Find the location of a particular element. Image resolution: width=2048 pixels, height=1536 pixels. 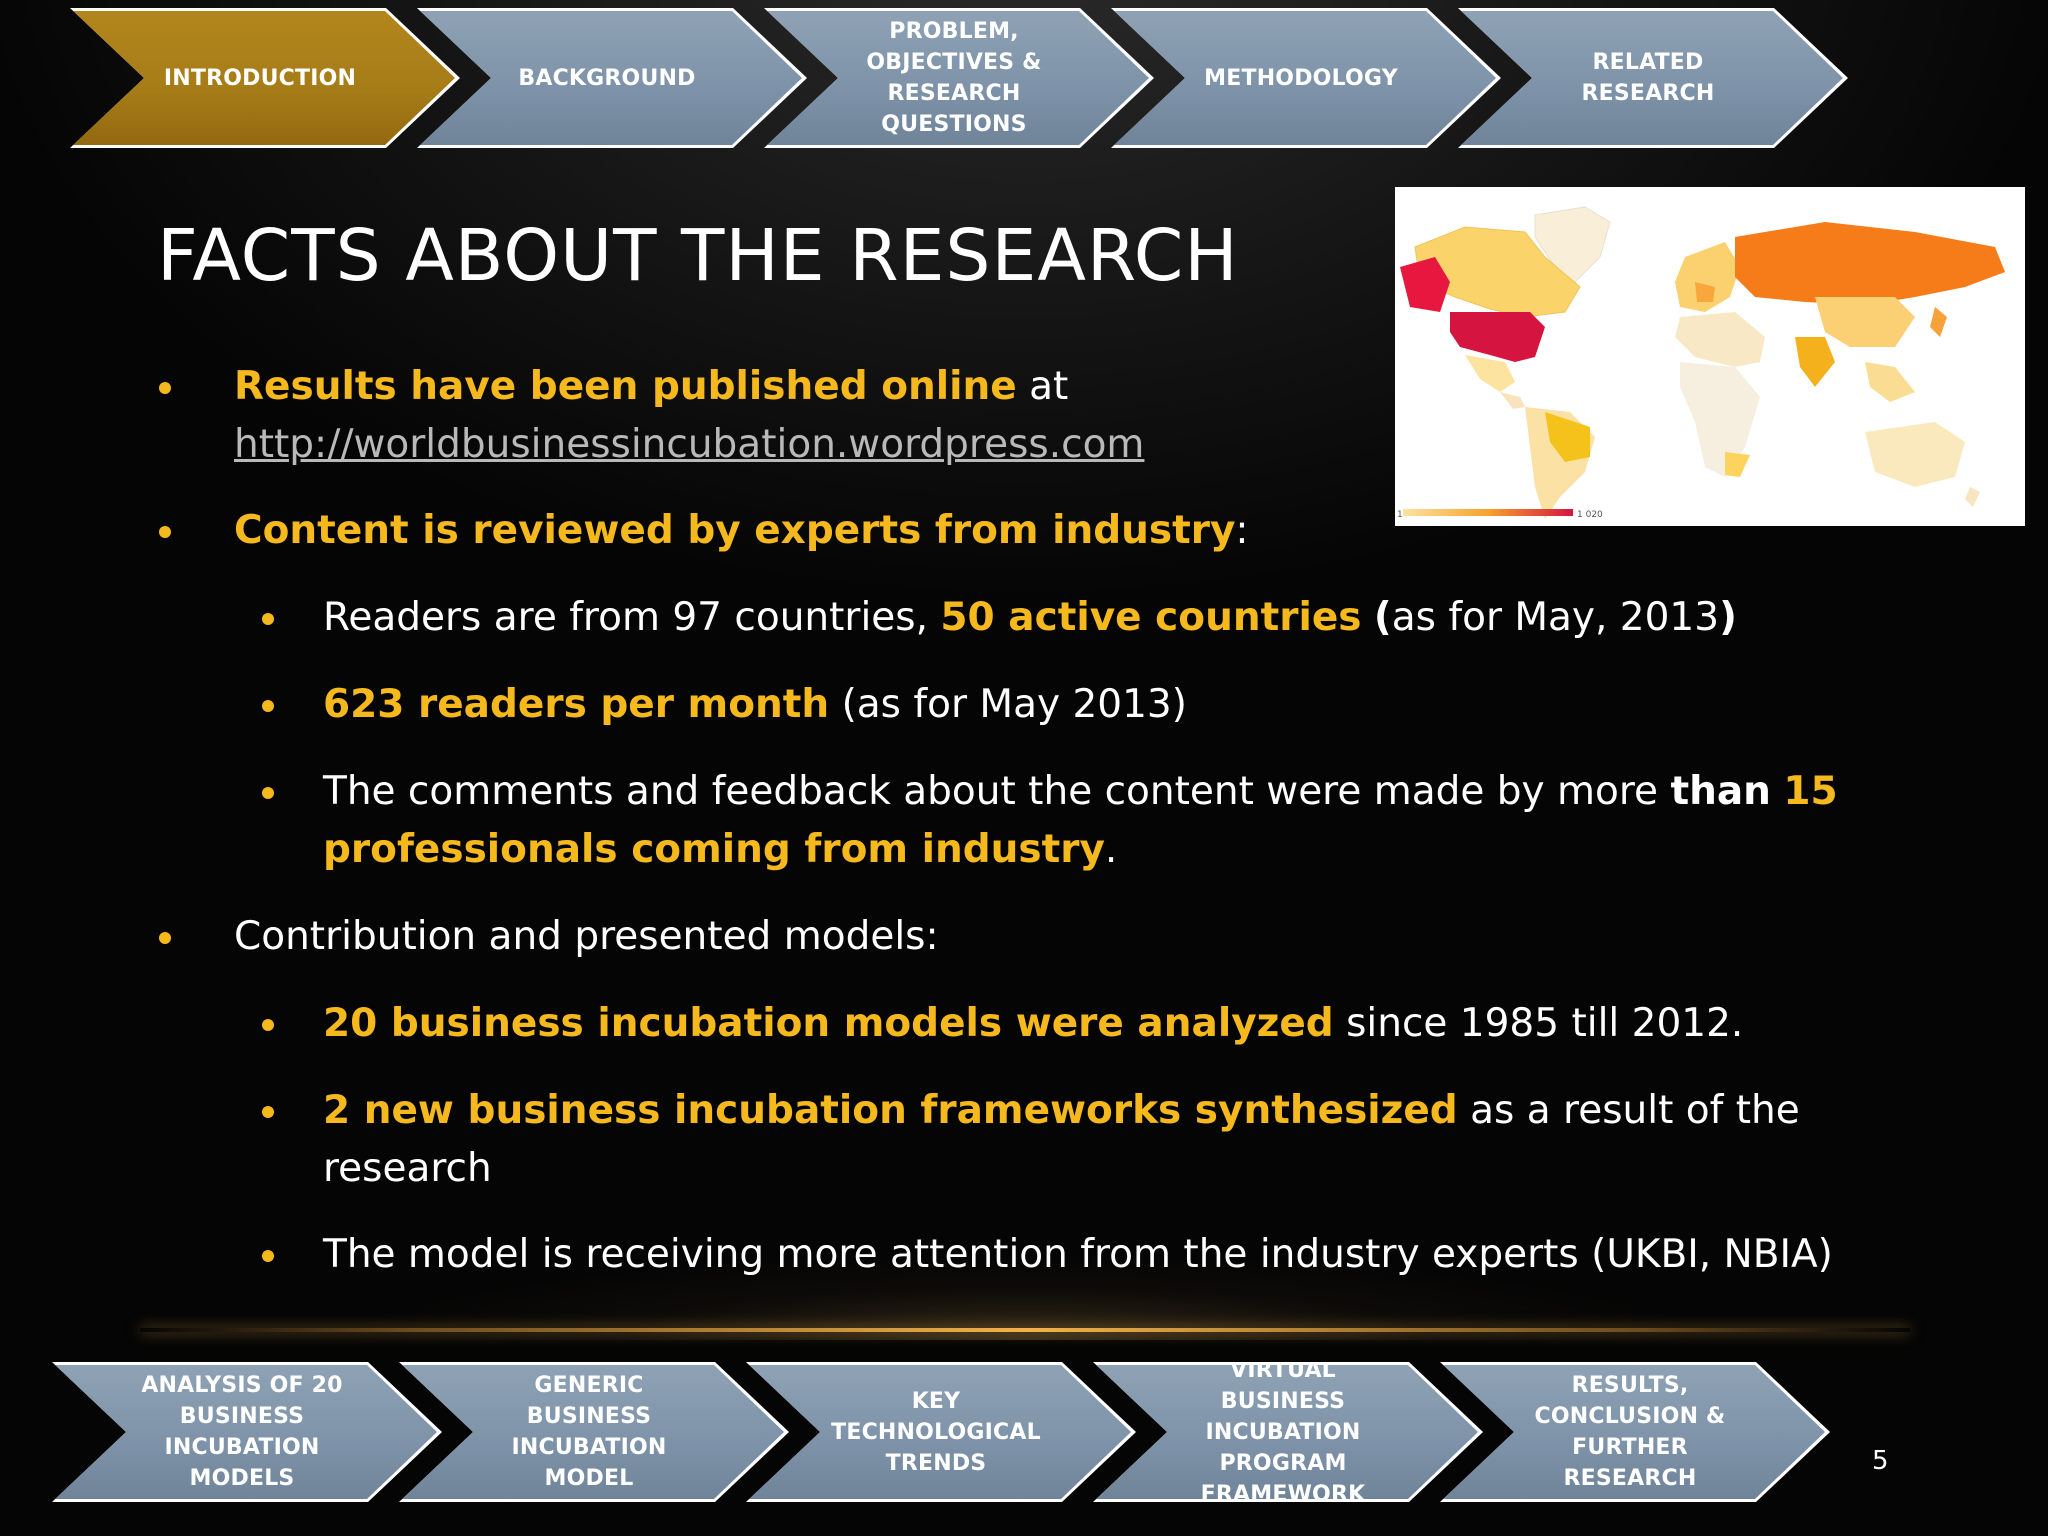

bullet-bold: 15 is located at coordinates (1810, 791).